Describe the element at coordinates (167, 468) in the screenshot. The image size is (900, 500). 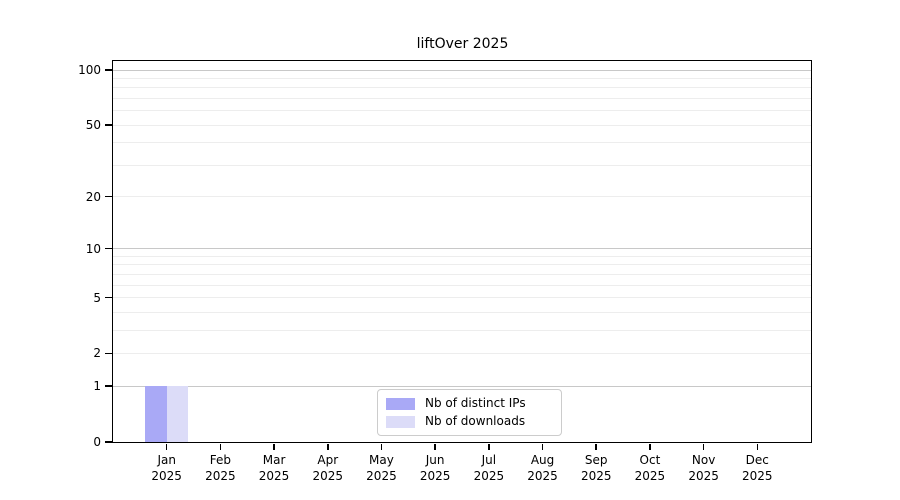
I see `x-tick-label: Jan 2025` at that location.